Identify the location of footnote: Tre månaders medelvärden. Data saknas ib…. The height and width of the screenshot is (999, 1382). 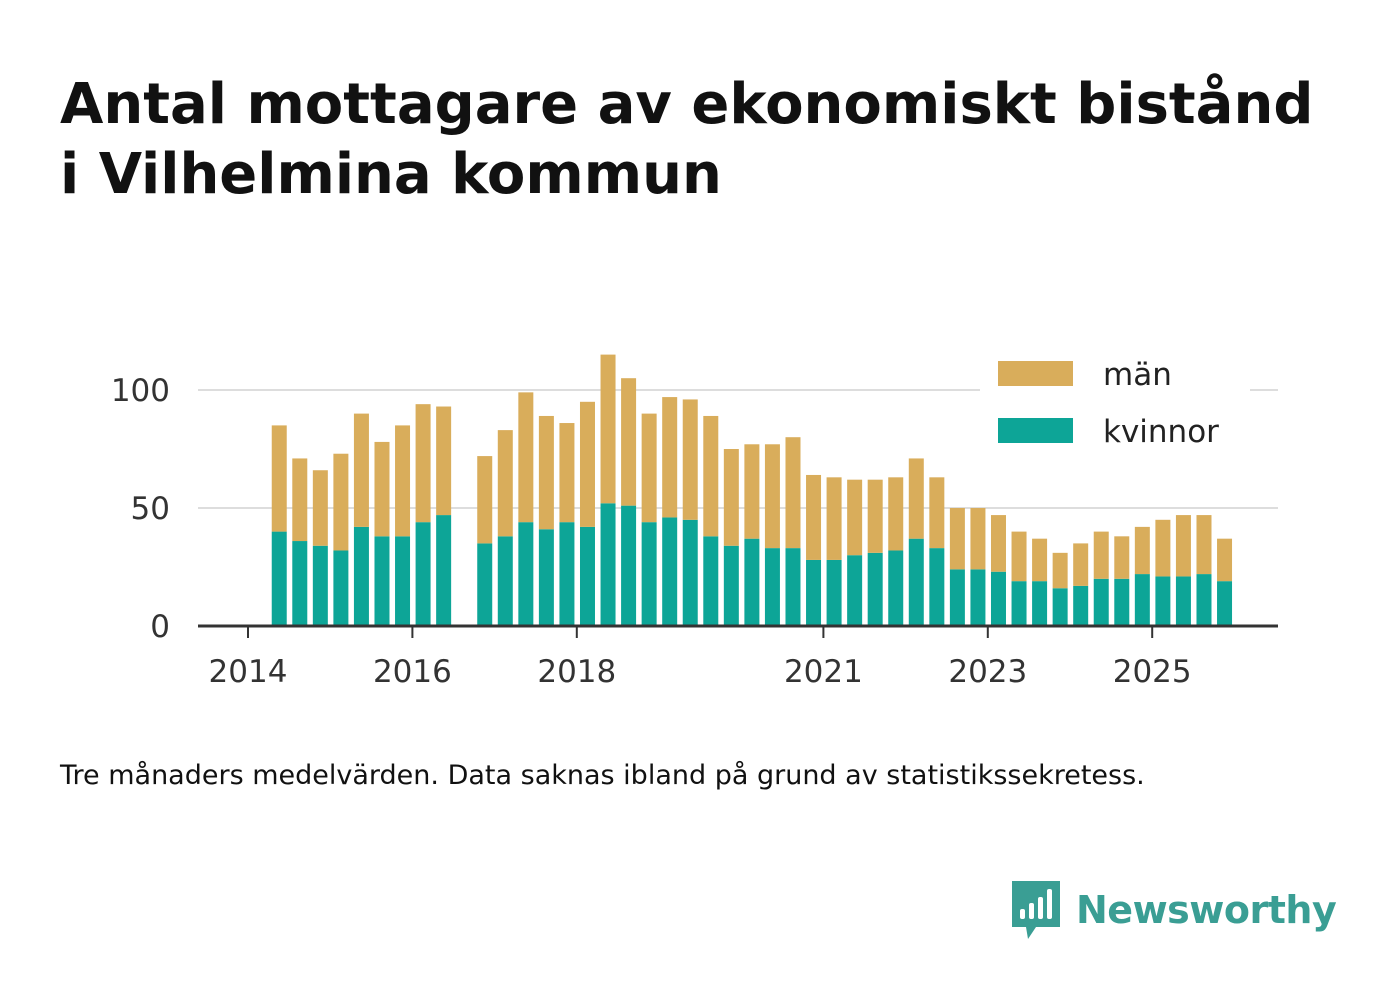
(602, 775).